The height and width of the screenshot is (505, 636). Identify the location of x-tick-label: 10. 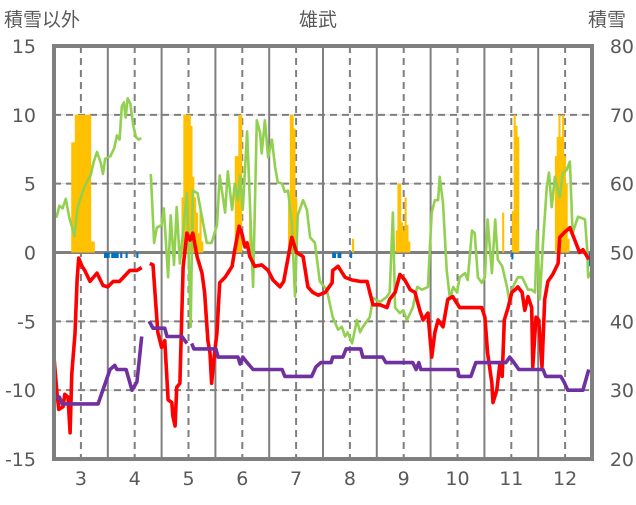
(457, 479).